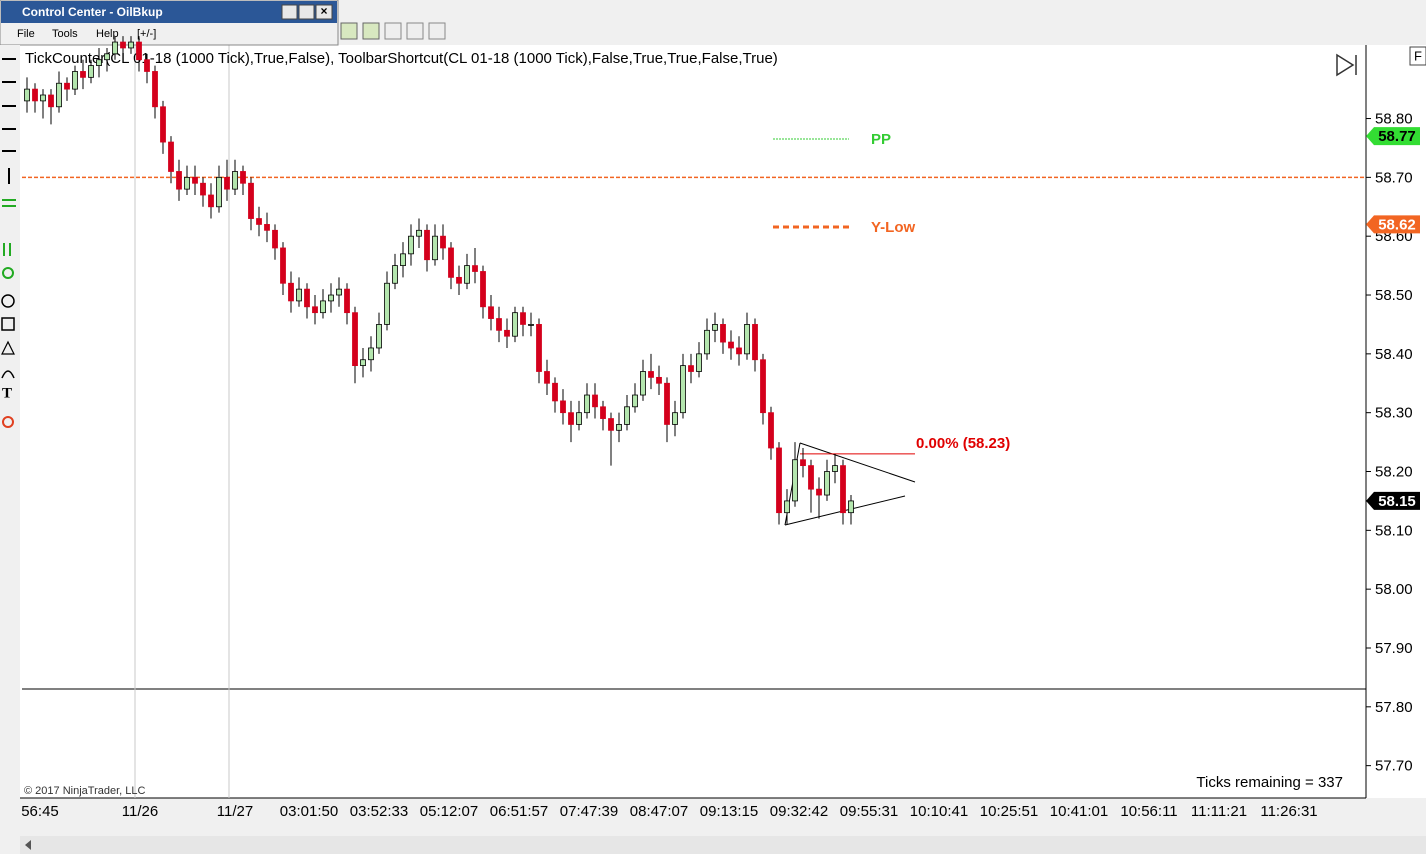 The image size is (1426, 854). Describe the element at coordinates (589, 811) in the screenshot. I see `x-tick-label: 07:47:39` at that location.